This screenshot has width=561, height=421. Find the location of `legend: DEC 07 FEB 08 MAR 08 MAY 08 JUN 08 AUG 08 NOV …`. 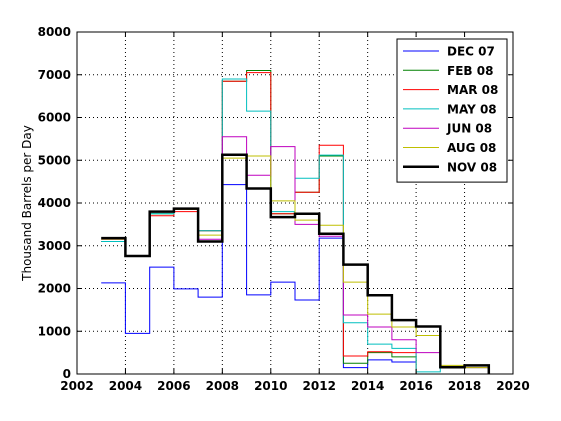

legend: DEC 07 FEB 08 MAR 08 MAY 08 JUN 08 AUG 08 NOV … is located at coordinates (452, 110).